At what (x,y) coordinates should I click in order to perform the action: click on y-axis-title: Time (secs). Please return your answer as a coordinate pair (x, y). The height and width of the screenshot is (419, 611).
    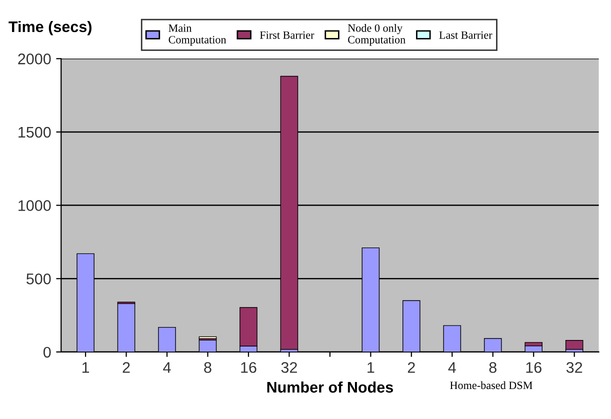
    Looking at the image, I should click on (50, 28).